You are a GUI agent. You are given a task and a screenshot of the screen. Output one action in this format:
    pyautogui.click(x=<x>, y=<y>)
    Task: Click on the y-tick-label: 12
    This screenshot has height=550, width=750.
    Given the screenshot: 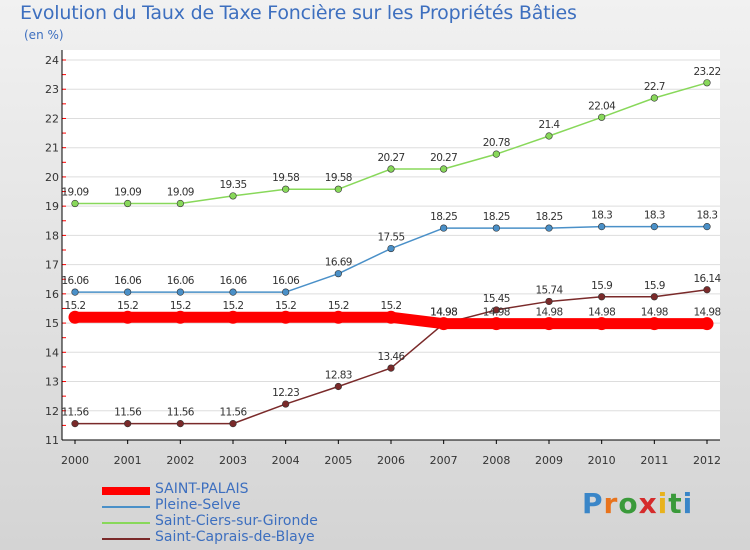 What is the action you would take?
    pyautogui.click(x=52, y=411)
    